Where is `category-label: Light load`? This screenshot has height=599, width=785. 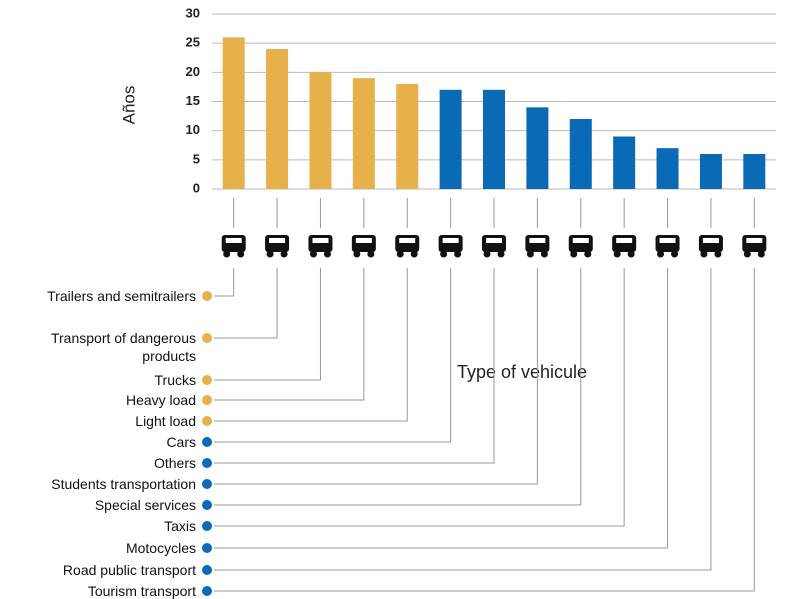
category-label: Light load is located at coordinates (165, 421).